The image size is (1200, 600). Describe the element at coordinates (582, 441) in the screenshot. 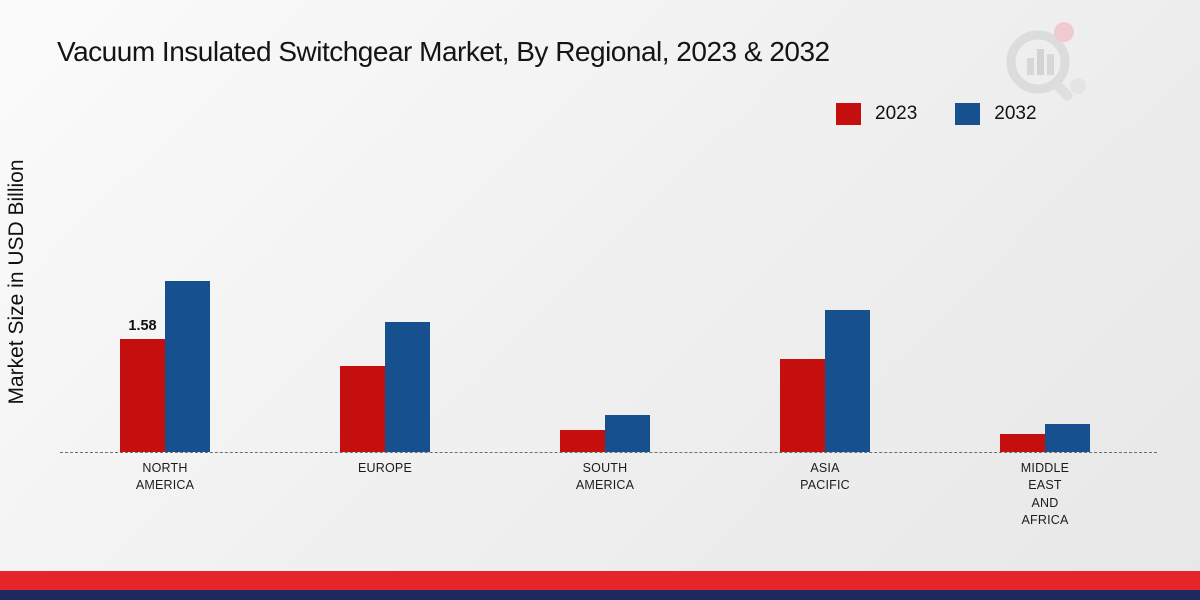

I see `bar-2023-south-america` at that location.